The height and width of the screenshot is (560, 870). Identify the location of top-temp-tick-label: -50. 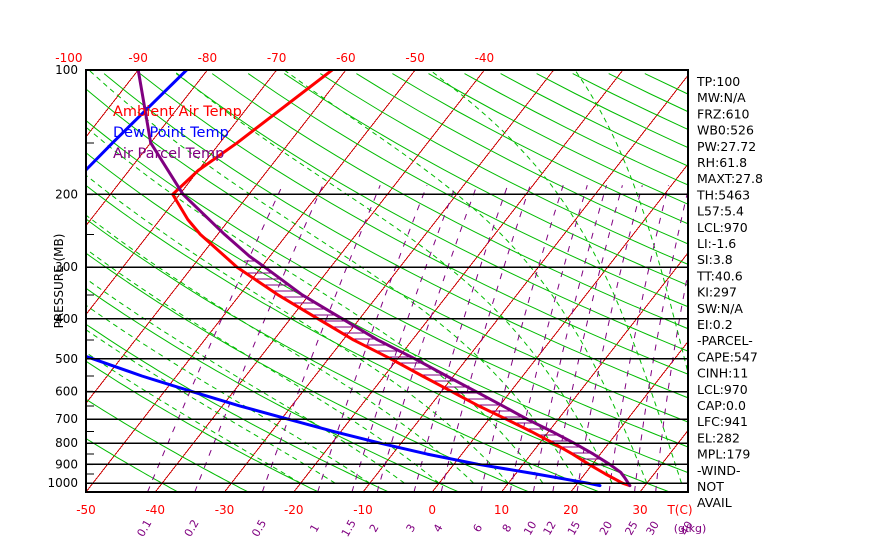
(415, 58).